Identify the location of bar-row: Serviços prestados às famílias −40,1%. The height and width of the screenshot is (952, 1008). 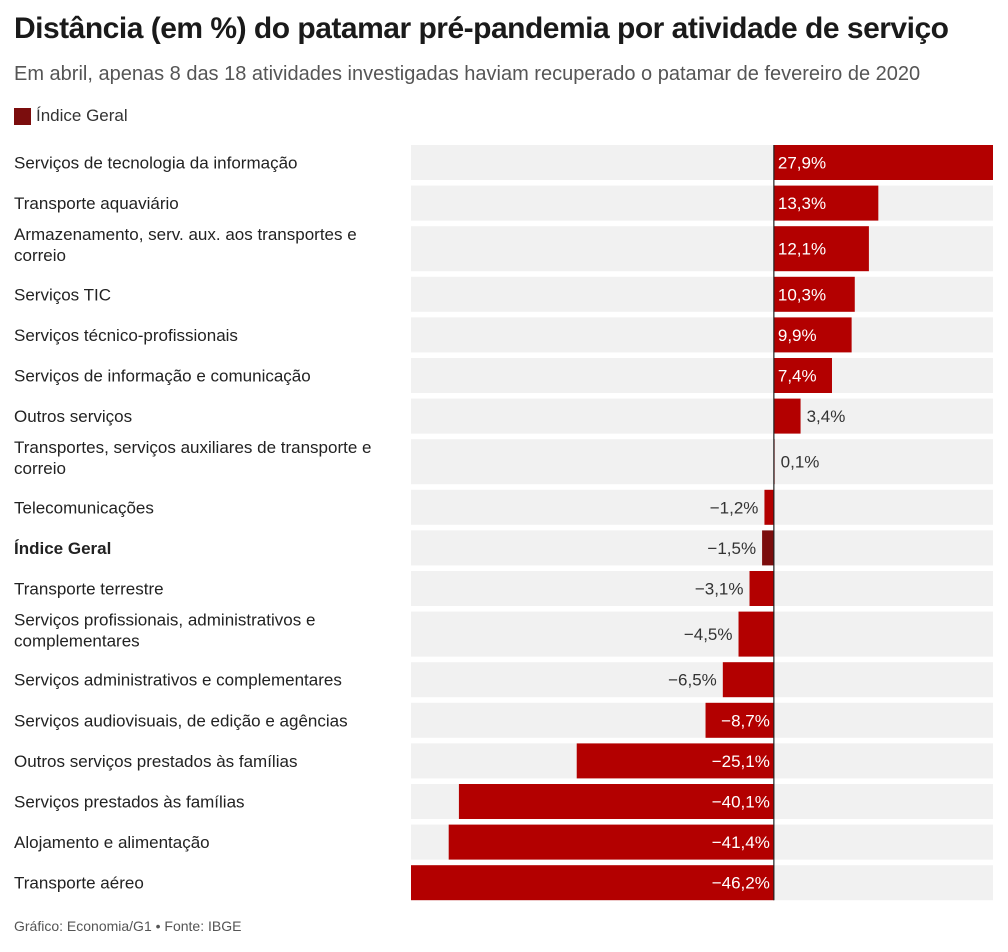
(503, 801).